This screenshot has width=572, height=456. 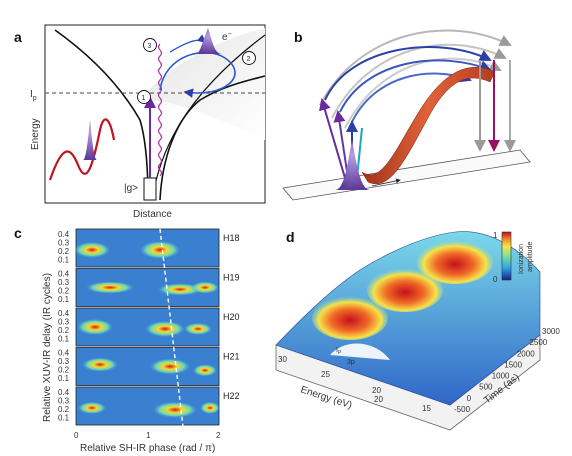 What do you see at coordinates (426, 408) in the screenshot?
I see `energy-tick-15: 15` at bounding box center [426, 408].